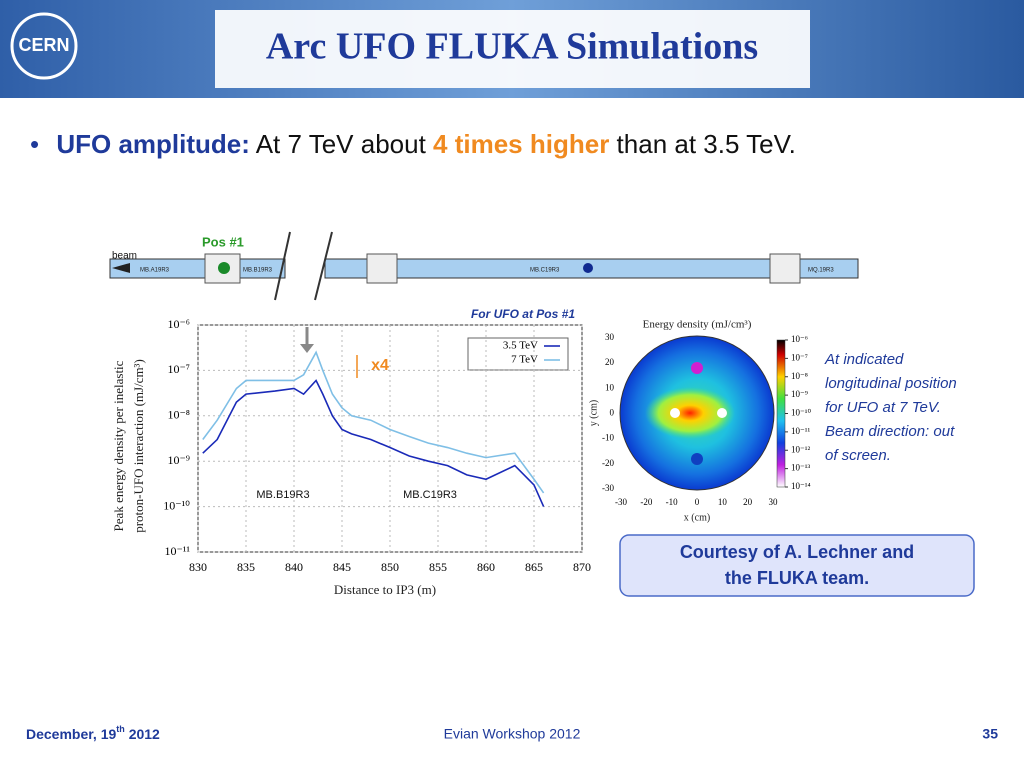 This screenshot has width=1024, height=768. Describe the element at coordinates (178, 415) in the screenshot. I see `y-tick-label: 10⁻⁸` at that location.